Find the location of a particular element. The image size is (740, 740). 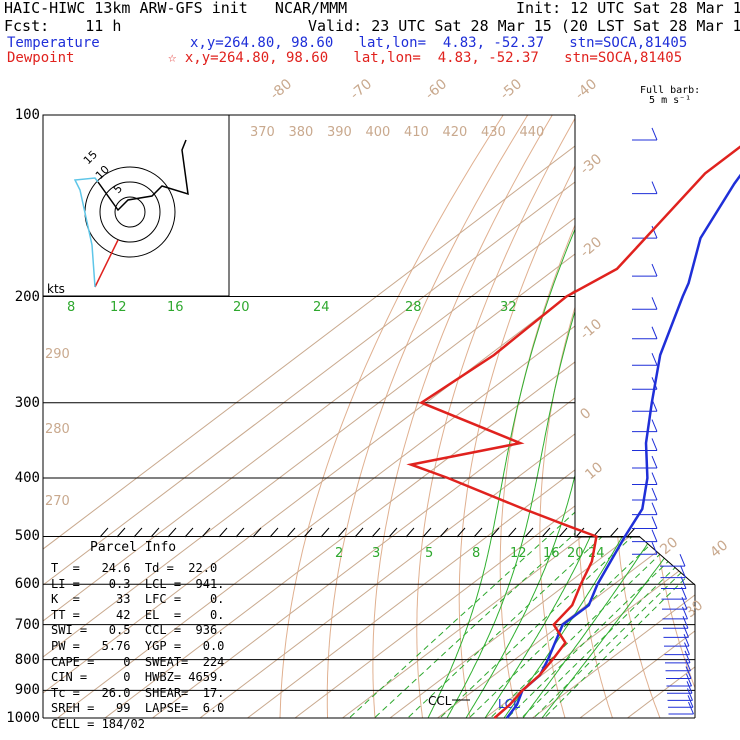

mixing-label-upper: 20 is located at coordinates (241, 307).